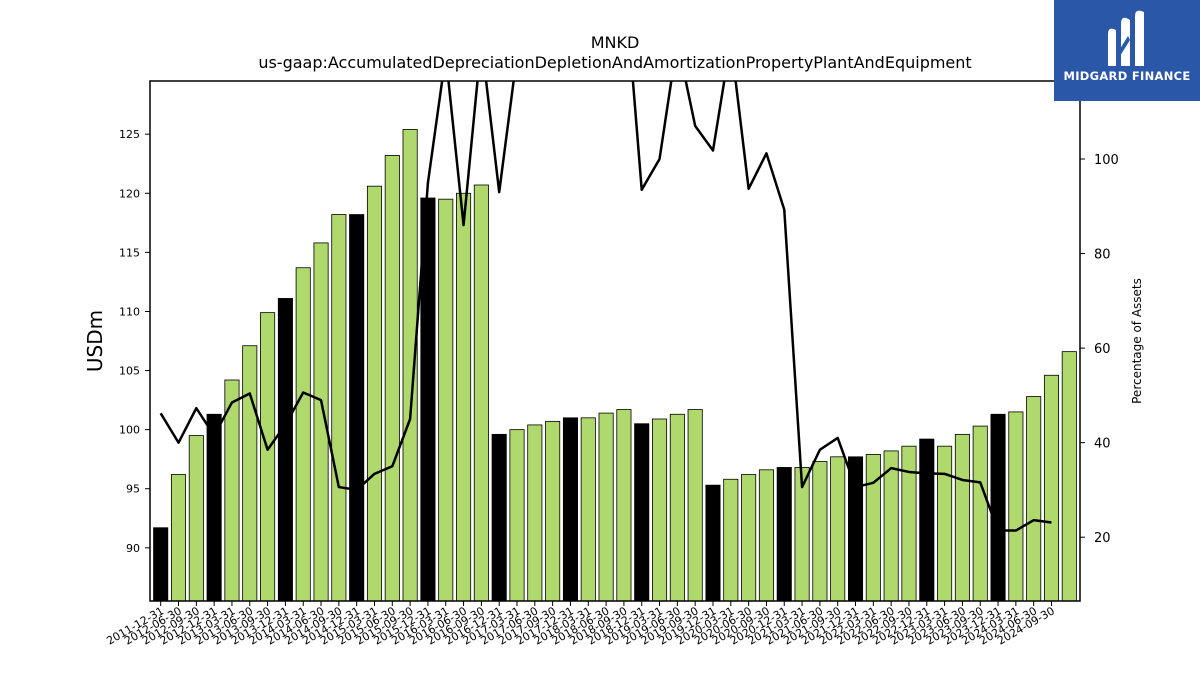  I want to click on y-tick-label: 90, so click(133, 548).